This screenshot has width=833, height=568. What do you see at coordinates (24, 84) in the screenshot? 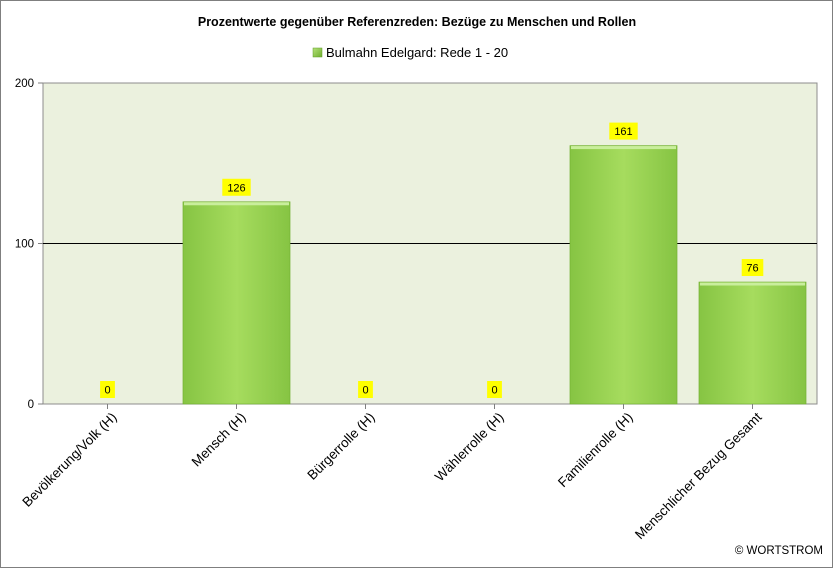
I see `y-tick-label: 200` at bounding box center [24, 84].